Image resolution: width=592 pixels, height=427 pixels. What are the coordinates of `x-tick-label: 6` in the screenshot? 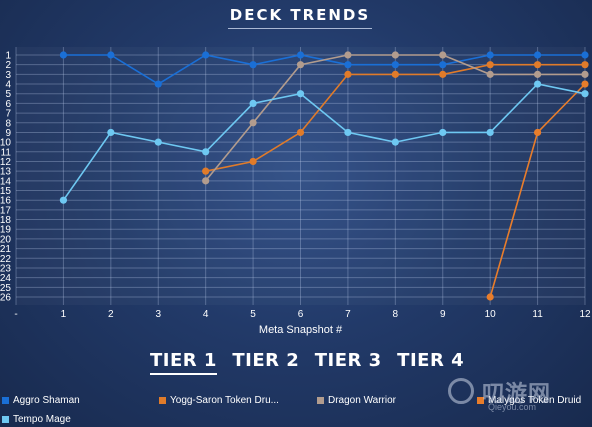 It's located at (301, 314).